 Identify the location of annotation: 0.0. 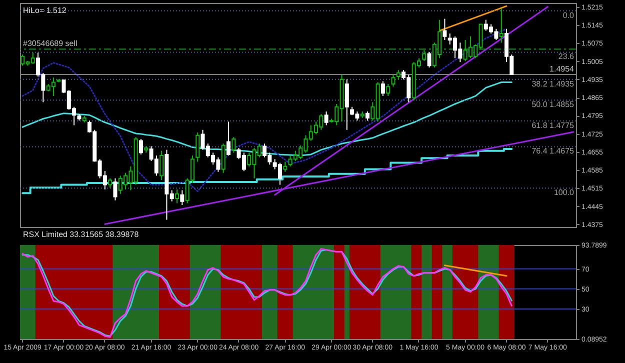
(568, 15).